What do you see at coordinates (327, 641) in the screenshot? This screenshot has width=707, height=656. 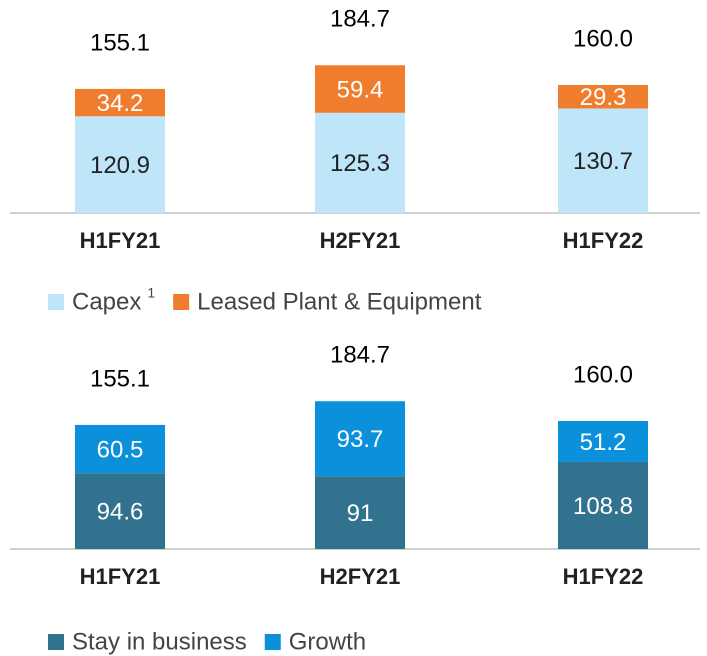 I see `legend-label: Growth` at bounding box center [327, 641].